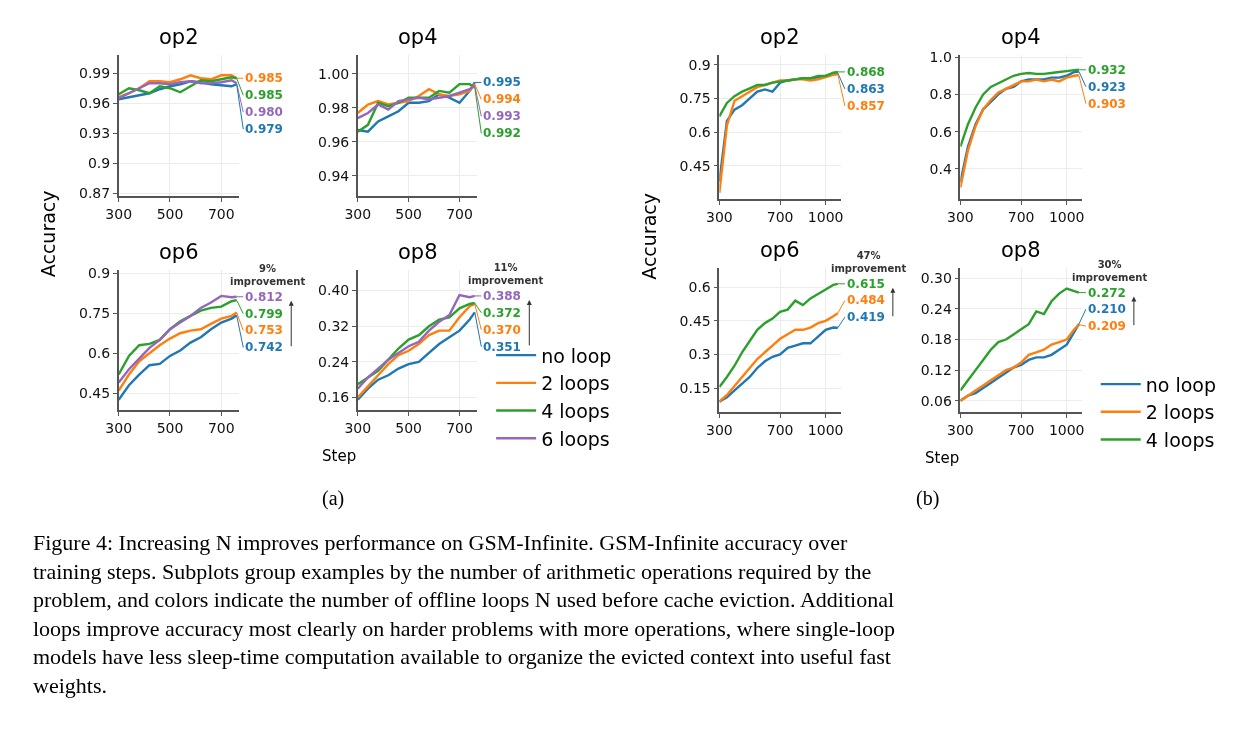  Describe the element at coordinates (506, 274) in the screenshot. I see `annotation: 11% improvement` at that location.